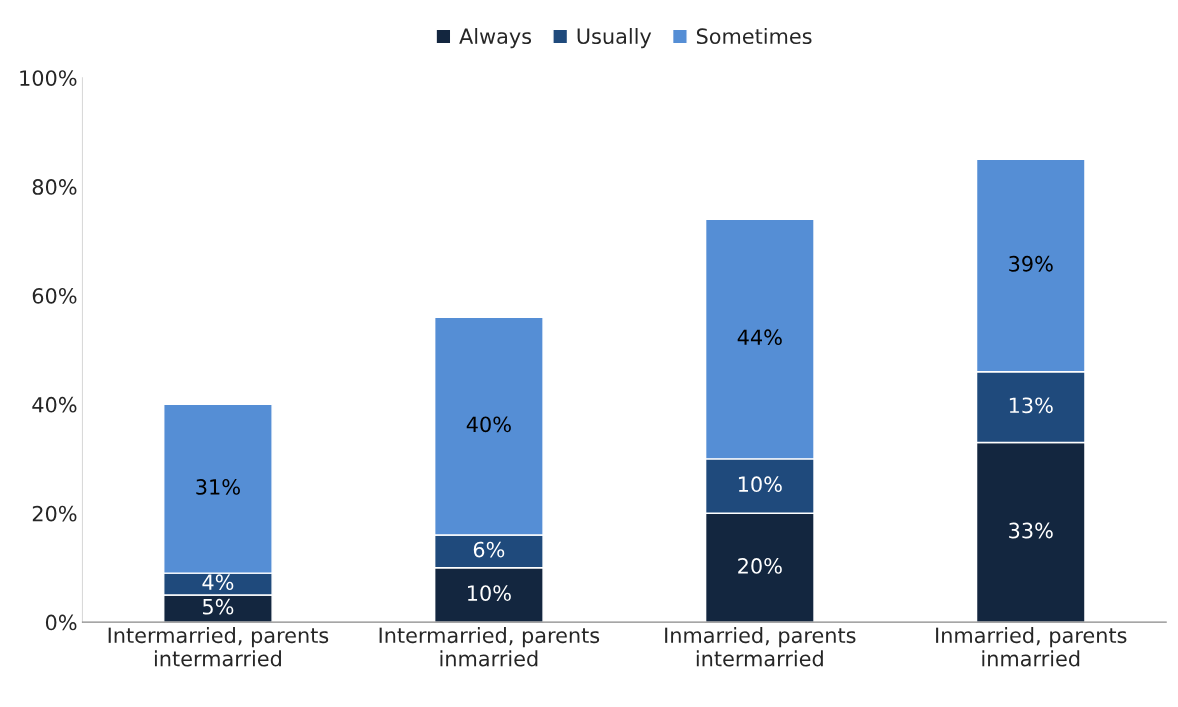  Describe the element at coordinates (218, 647) in the screenshot. I see `x-tick-label: Intermarried, parents intermarried` at that location.